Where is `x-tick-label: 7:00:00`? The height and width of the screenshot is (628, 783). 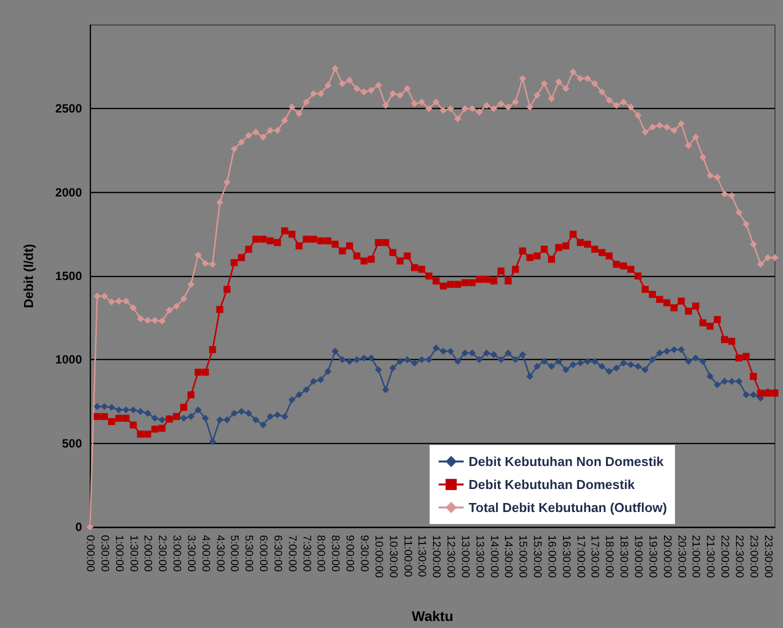 x-tick-label: 7:00:00 is located at coordinates (292, 553).